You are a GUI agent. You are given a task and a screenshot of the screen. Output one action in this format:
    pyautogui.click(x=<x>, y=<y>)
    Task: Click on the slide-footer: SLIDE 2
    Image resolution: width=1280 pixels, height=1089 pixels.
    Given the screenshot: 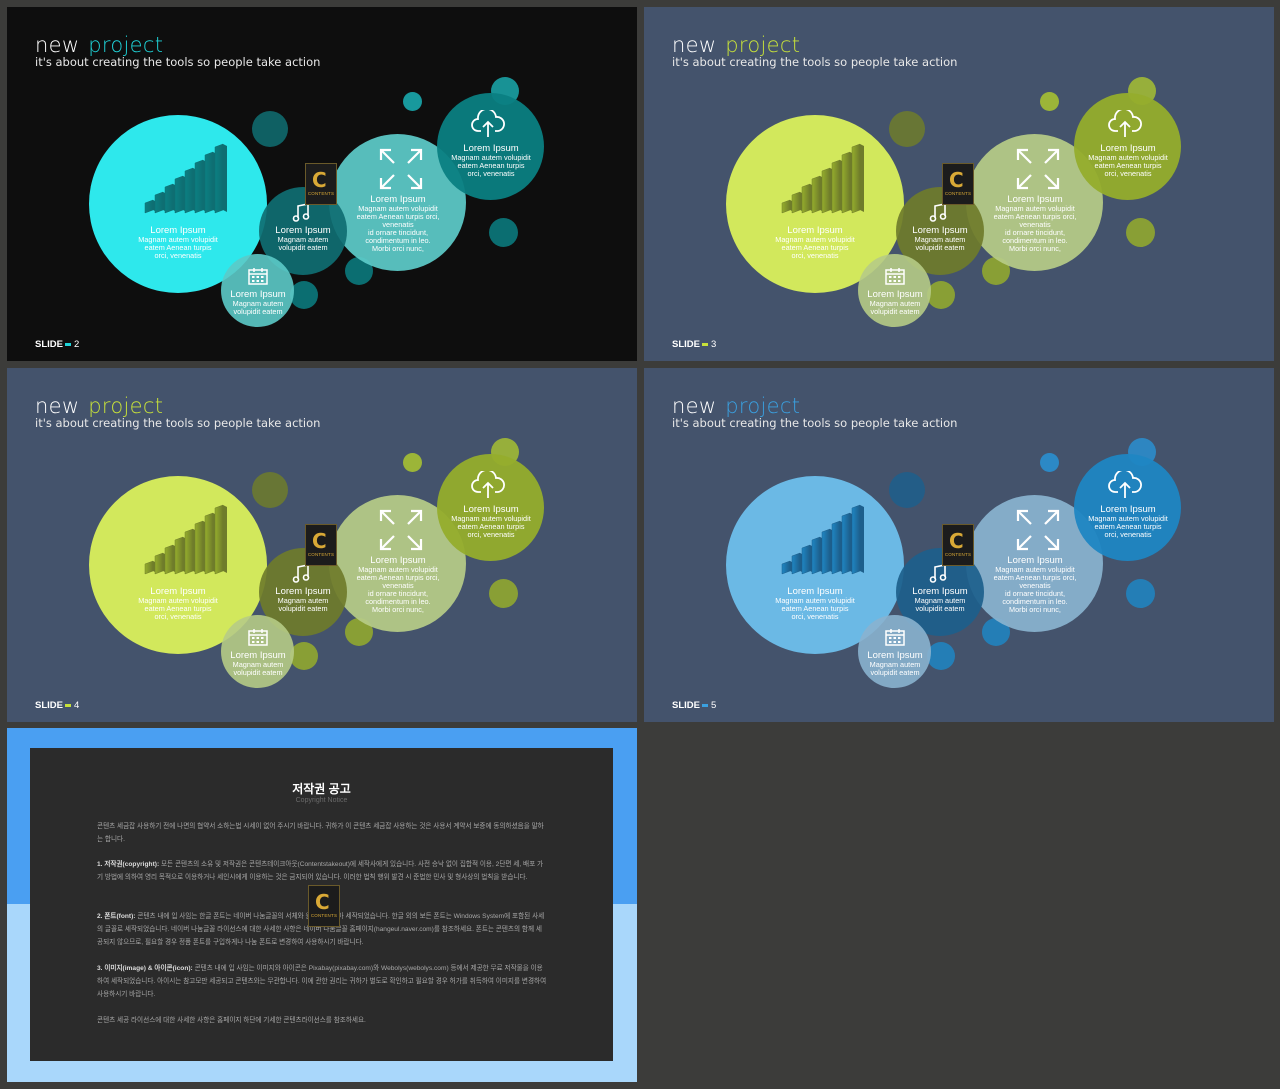 What is the action you would take?
    pyautogui.click(x=57, y=344)
    